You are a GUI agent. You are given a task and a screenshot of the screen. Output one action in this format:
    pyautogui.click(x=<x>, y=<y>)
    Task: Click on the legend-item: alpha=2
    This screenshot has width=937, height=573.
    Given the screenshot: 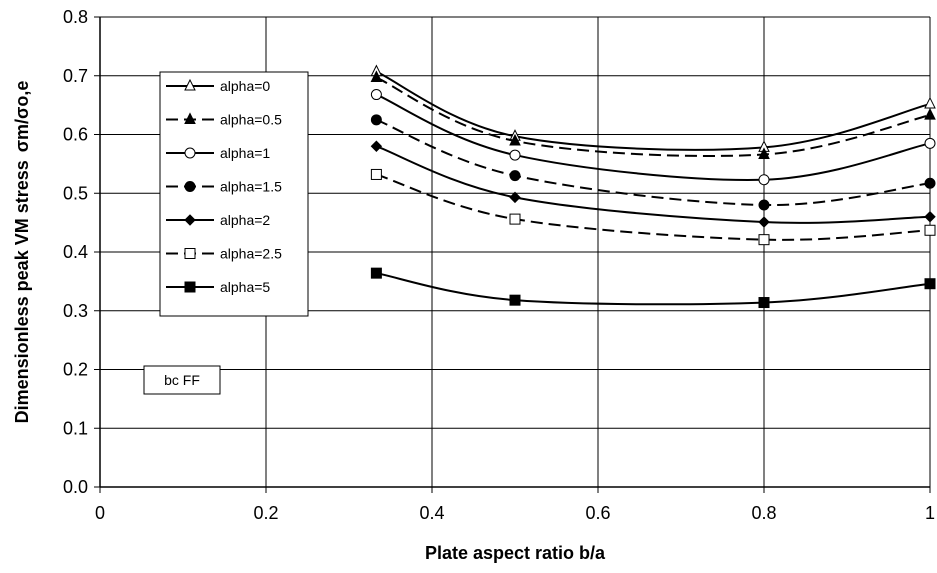 What is the action you would take?
    pyautogui.click(x=218, y=220)
    